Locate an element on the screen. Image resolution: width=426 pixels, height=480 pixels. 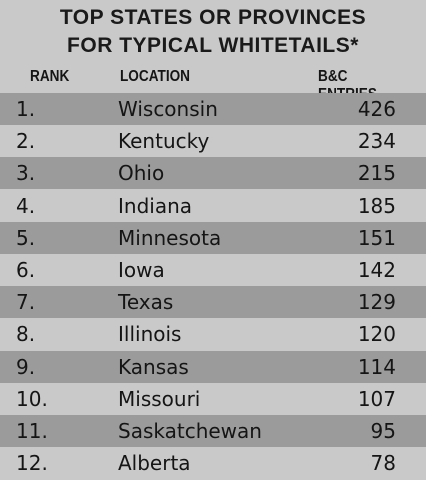
rank: 12. is located at coordinates (32, 463).